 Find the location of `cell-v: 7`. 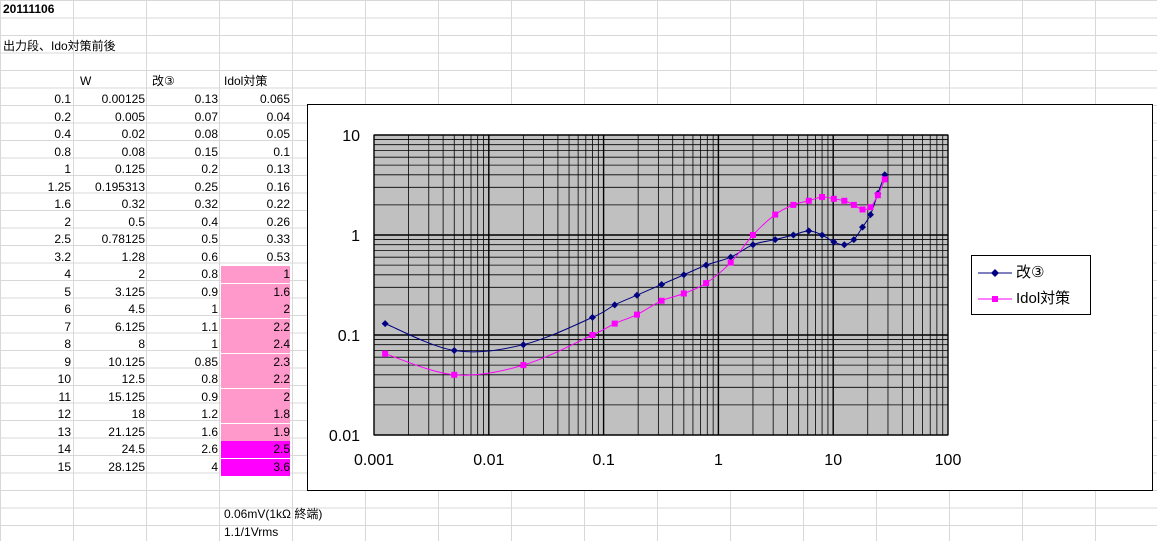

cell-v: 7 is located at coordinates (67, 326).